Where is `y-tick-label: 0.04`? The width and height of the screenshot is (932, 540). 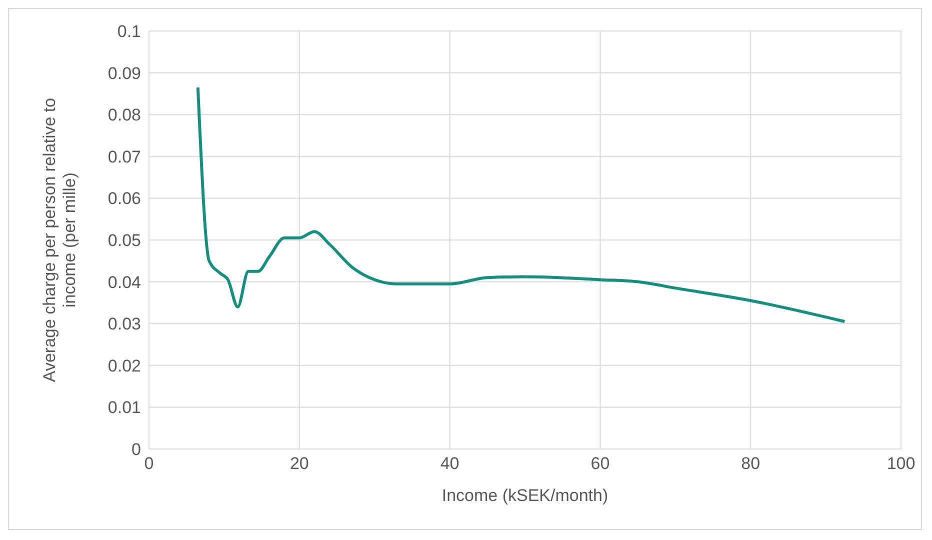 y-tick-label: 0.04 is located at coordinates (124, 282).